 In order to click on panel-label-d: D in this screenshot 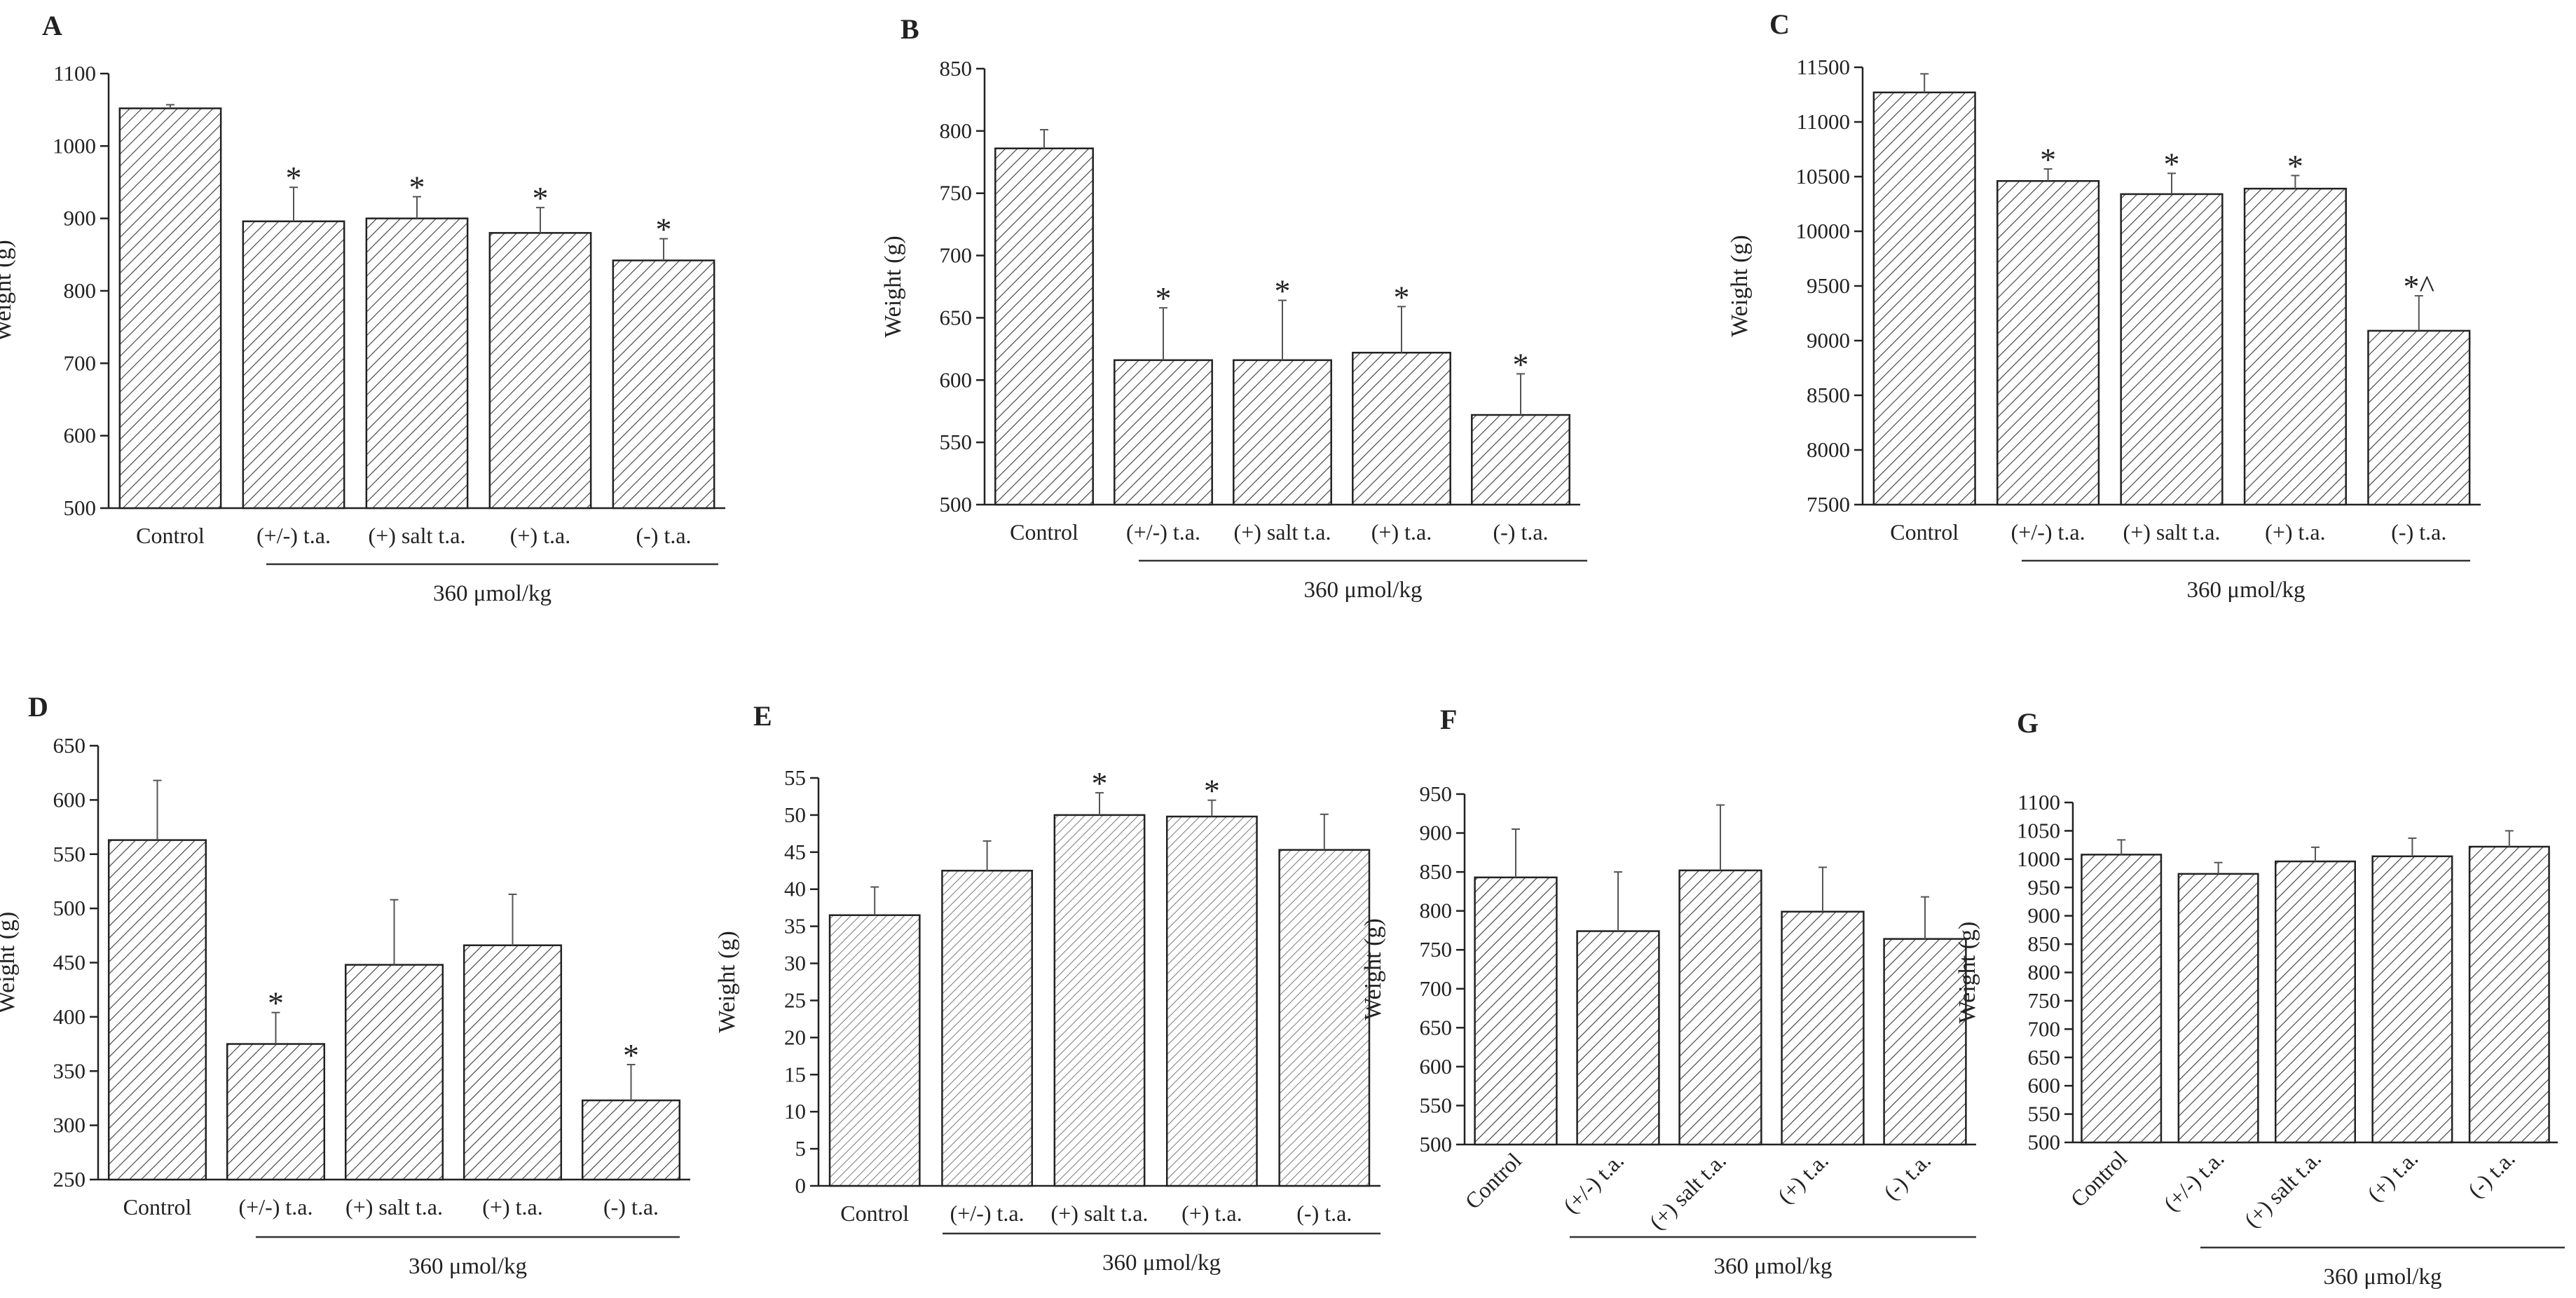, I will do `click(38, 707)`.